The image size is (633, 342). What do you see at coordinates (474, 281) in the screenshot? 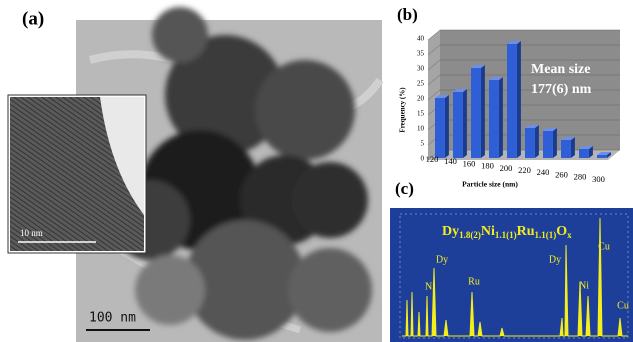
I see `peak-label: Ru` at bounding box center [474, 281].